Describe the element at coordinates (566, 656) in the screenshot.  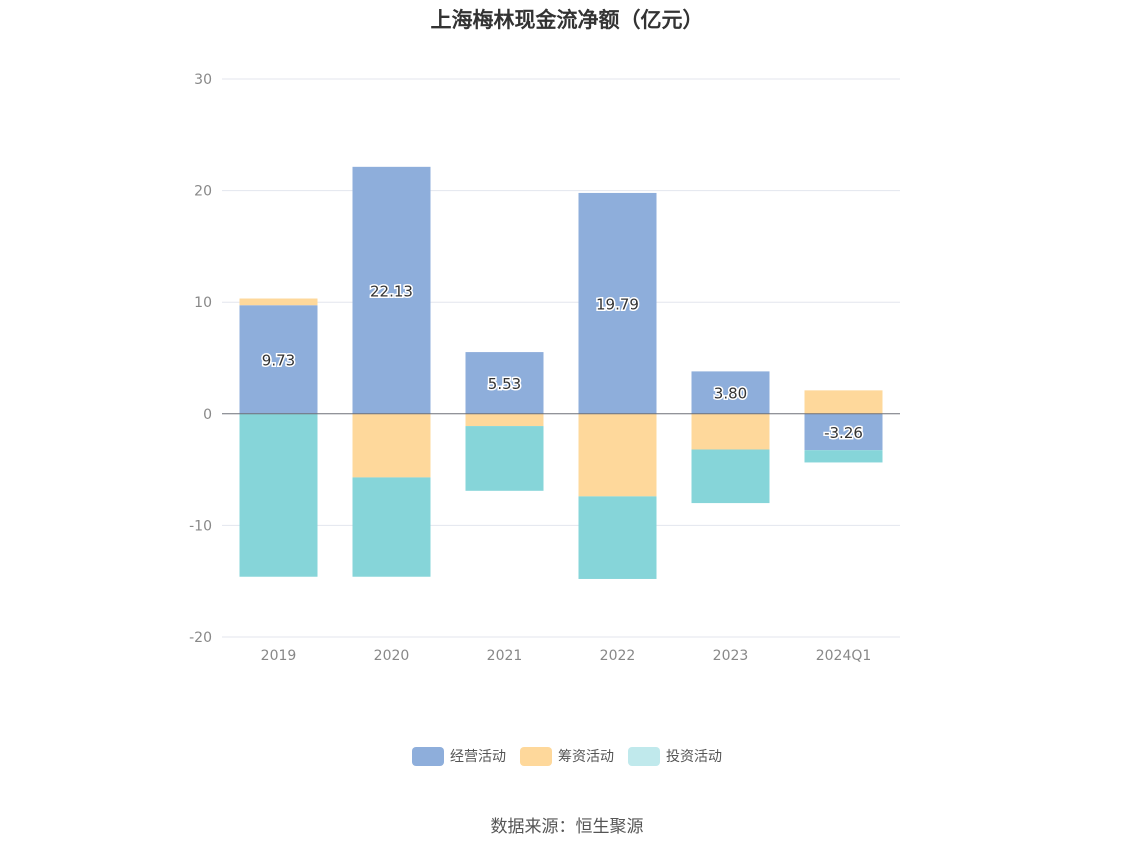
I see `x-axis-ticks: 2019 2020 2021 2022 2023 2024Q1` at that location.